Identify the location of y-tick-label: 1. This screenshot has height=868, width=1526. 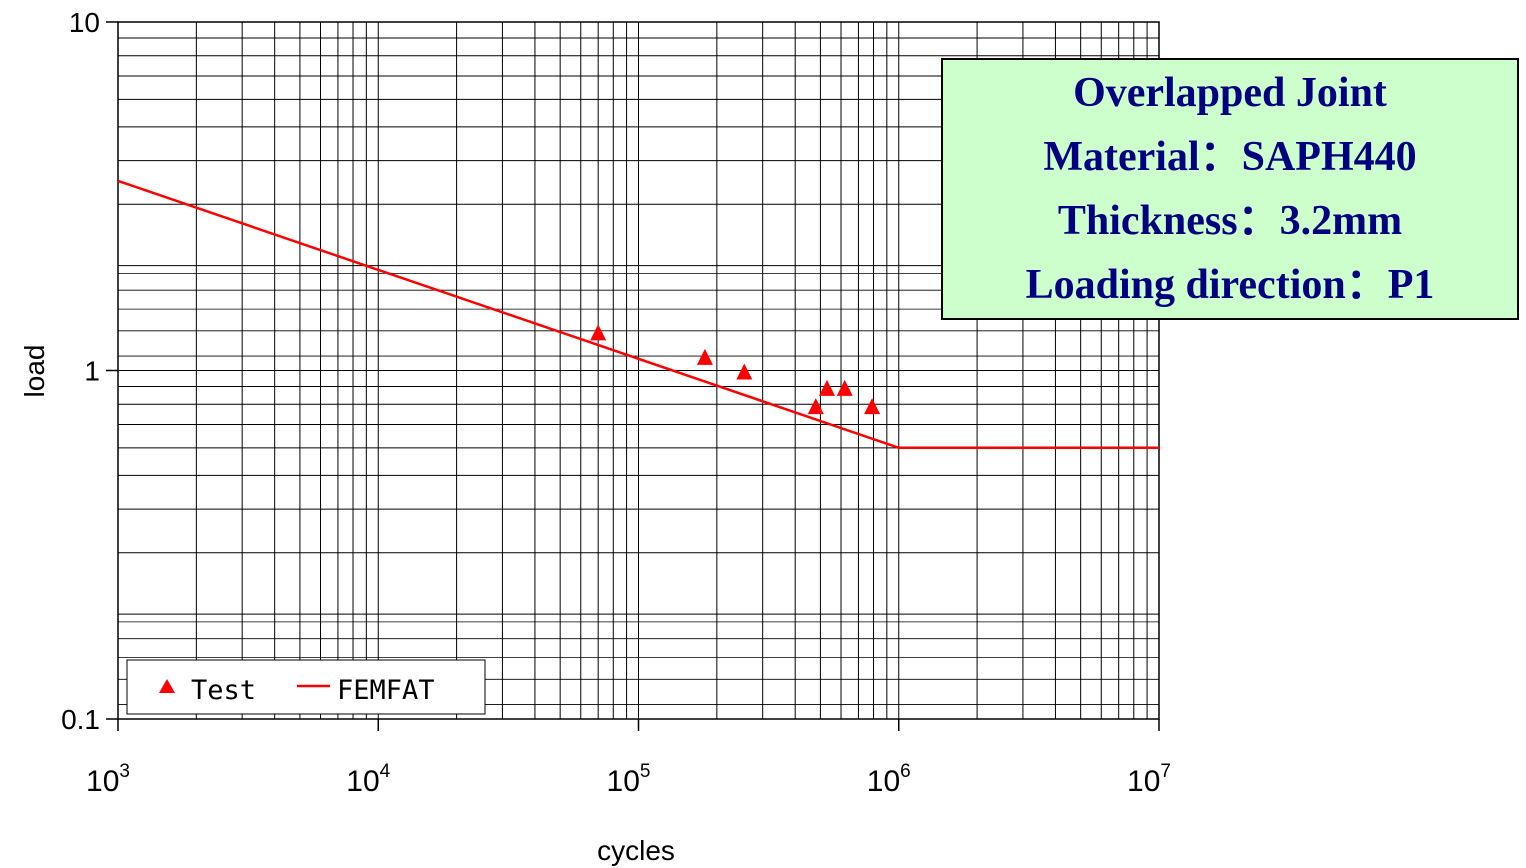
(92, 371).